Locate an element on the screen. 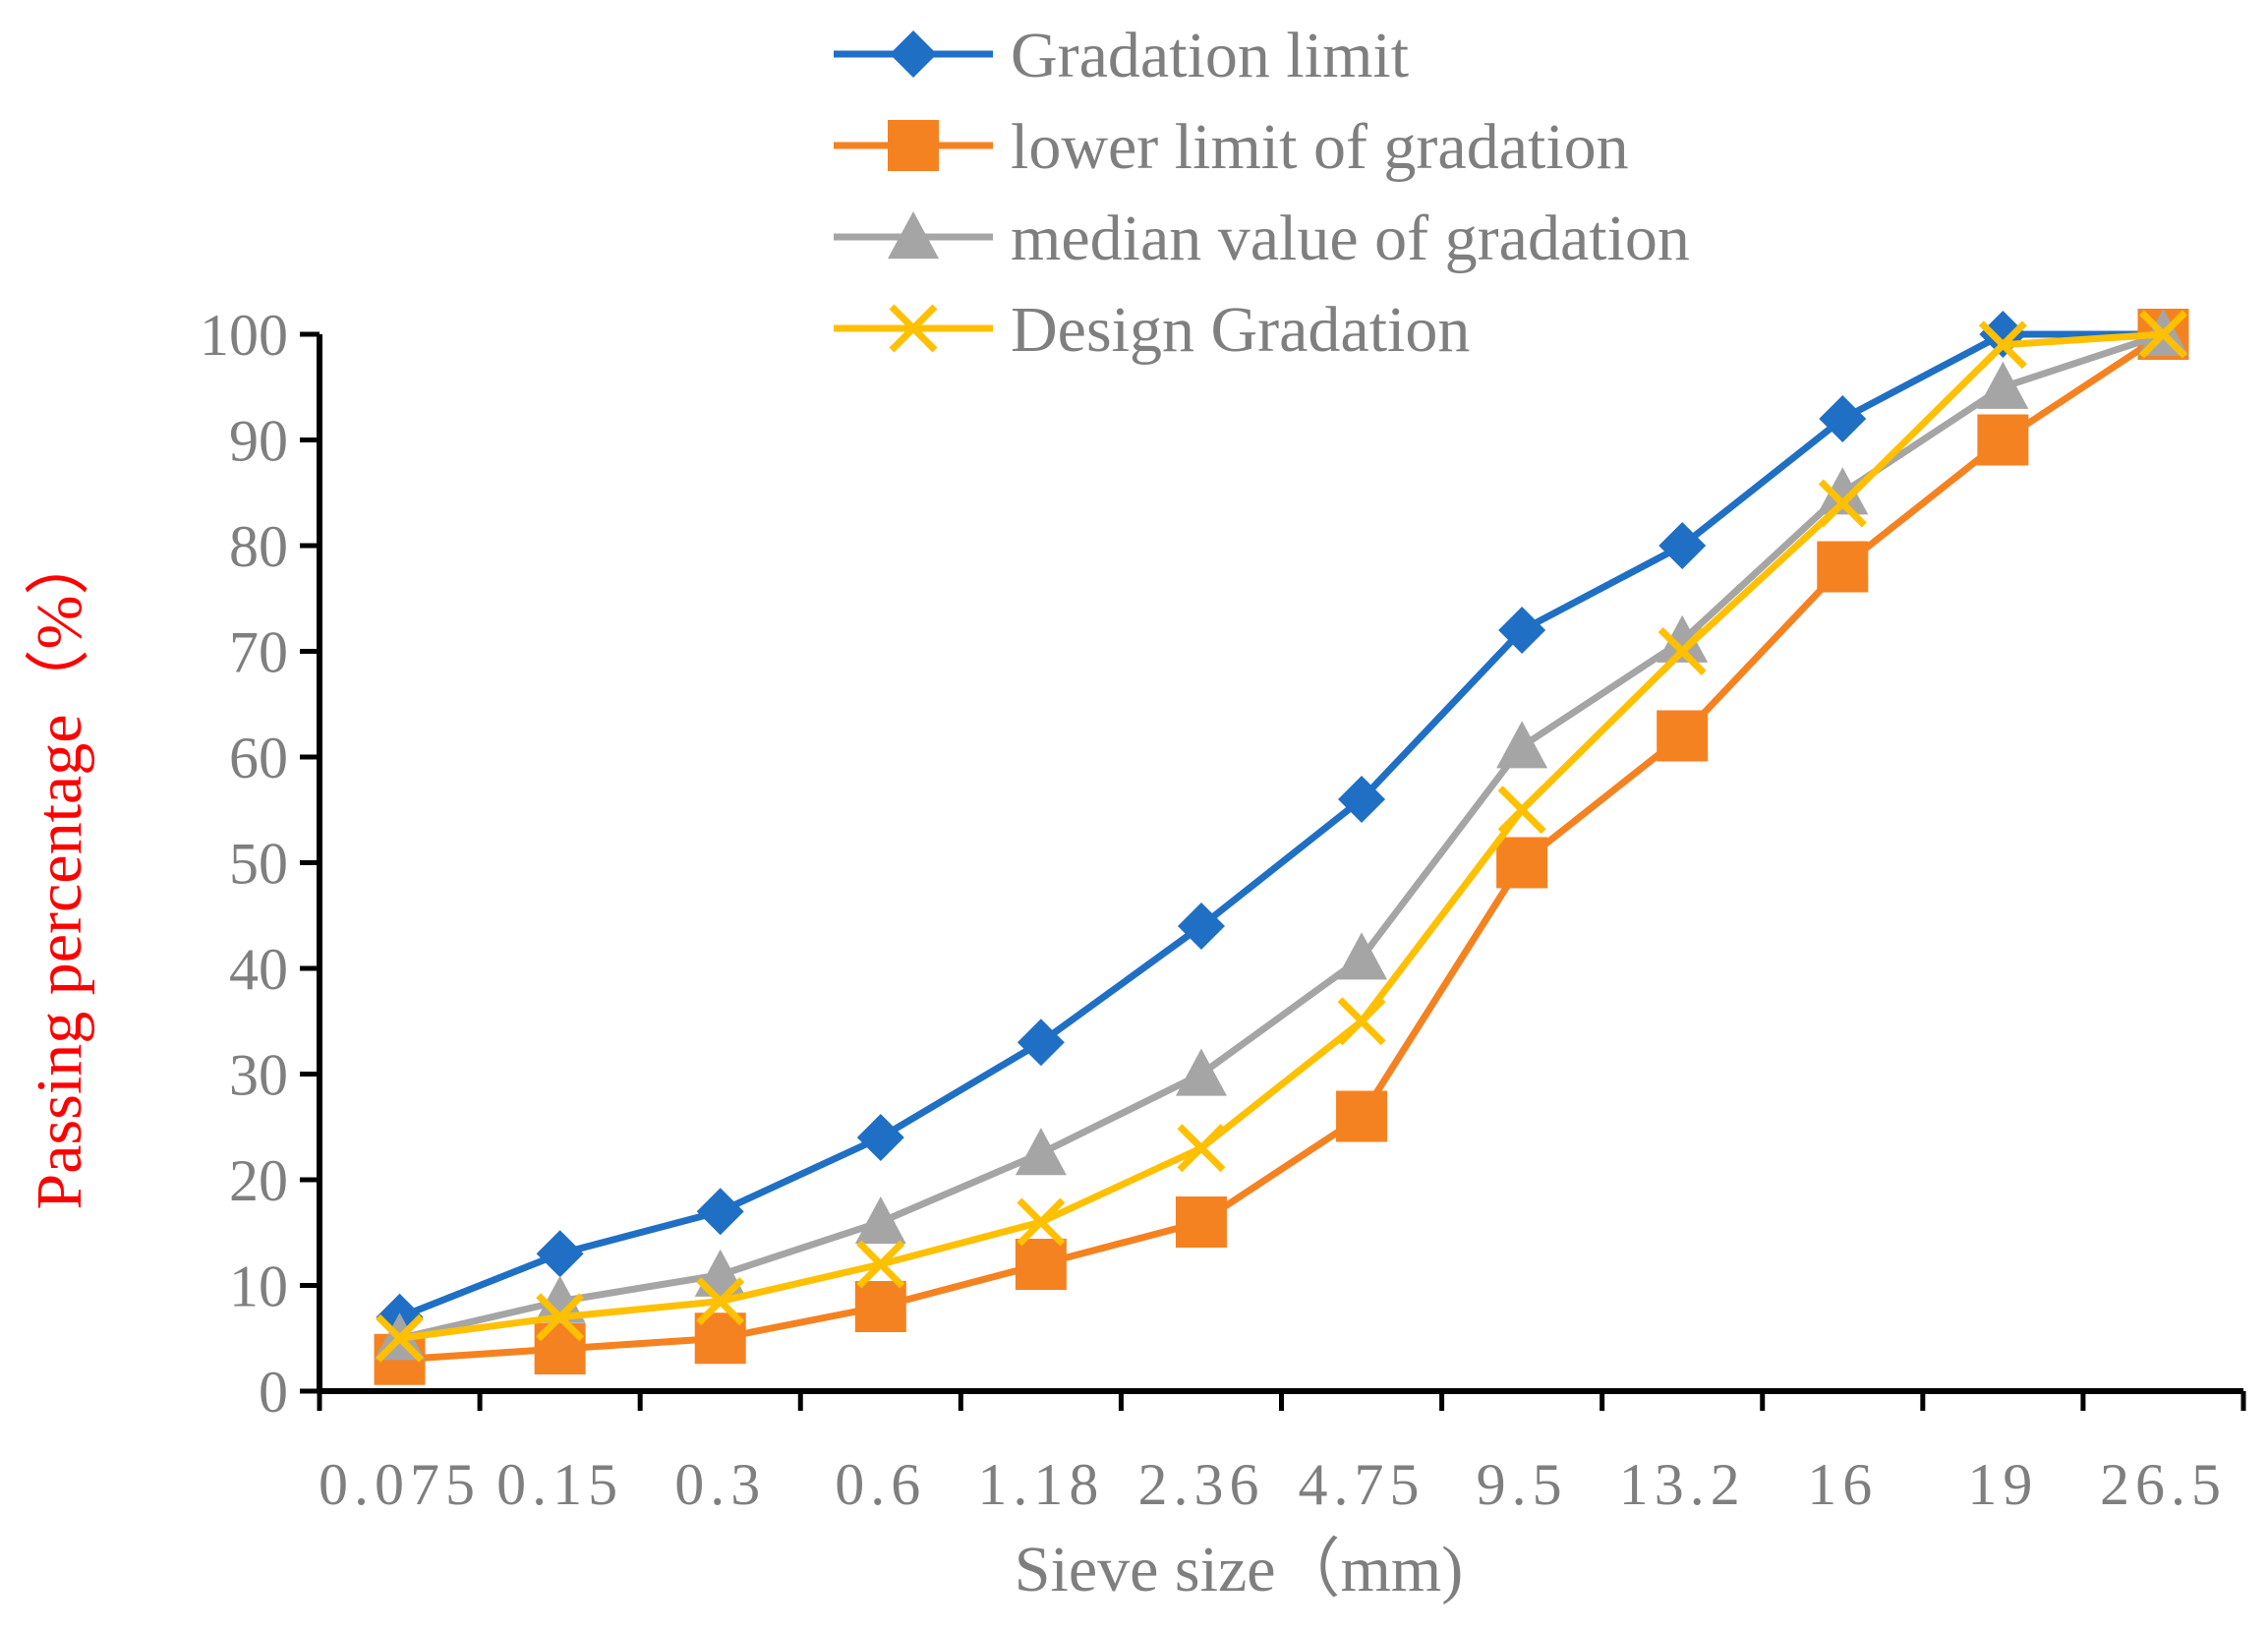 The image size is (2268, 1632). legend-item-design-gradation: Design Gradation is located at coordinates (1152, 330).